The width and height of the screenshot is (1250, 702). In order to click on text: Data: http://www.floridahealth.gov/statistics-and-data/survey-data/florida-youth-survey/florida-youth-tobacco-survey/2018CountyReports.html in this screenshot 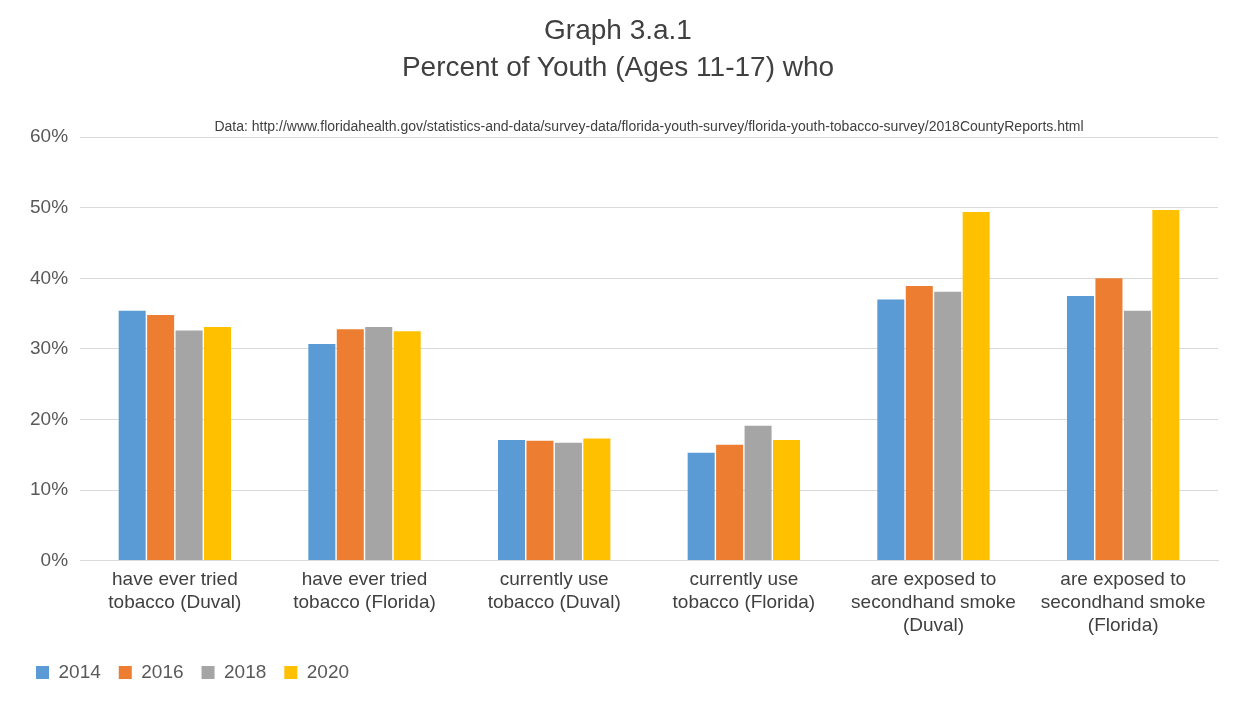, I will do `click(649, 125)`.